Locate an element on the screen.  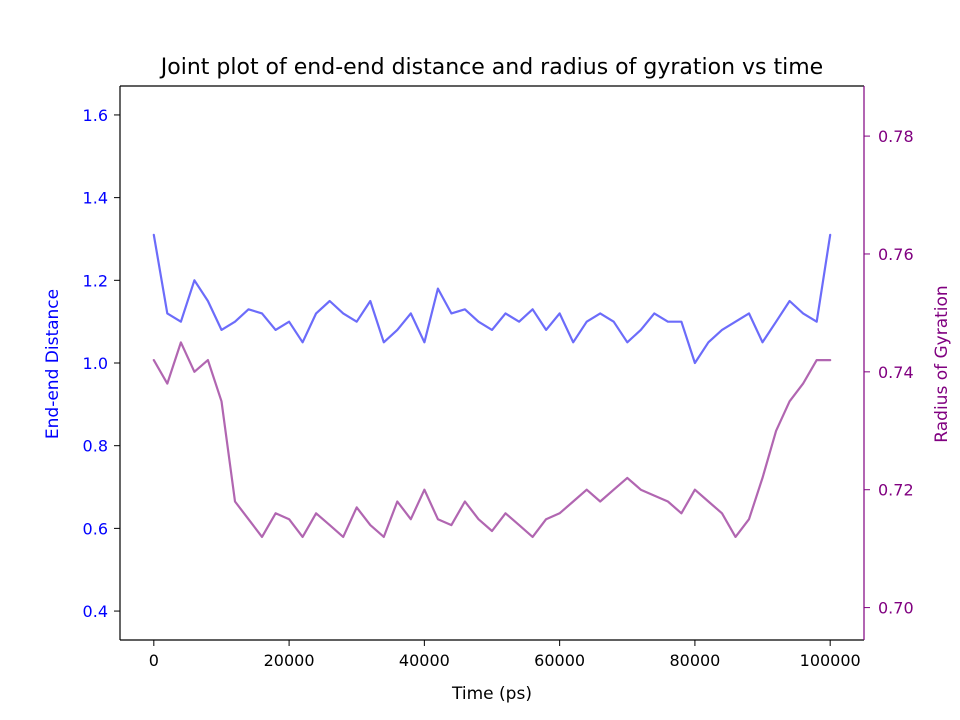
y-left-tick-label: 0.8 is located at coordinates (95, 446).